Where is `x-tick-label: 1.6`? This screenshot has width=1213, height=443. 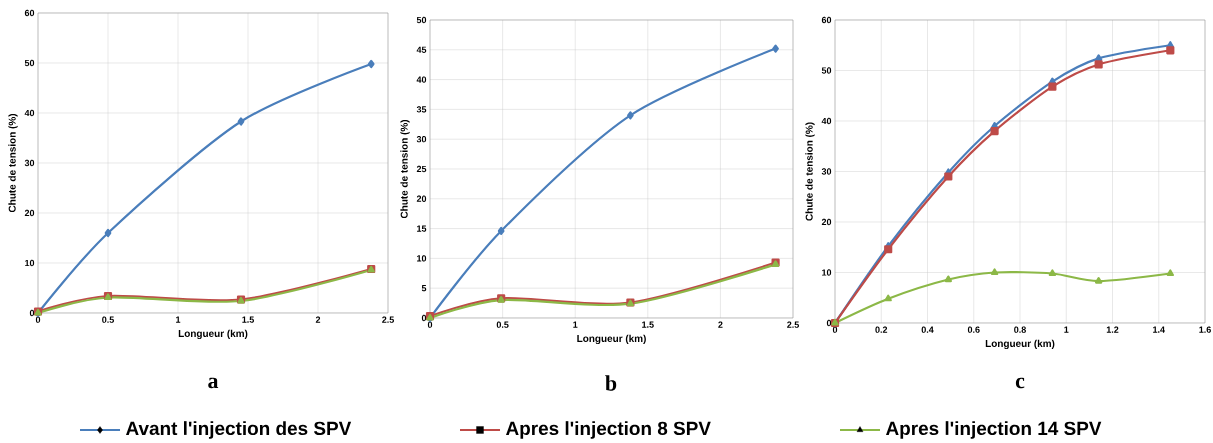 x-tick-label: 1.6 is located at coordinates (1205, 329).